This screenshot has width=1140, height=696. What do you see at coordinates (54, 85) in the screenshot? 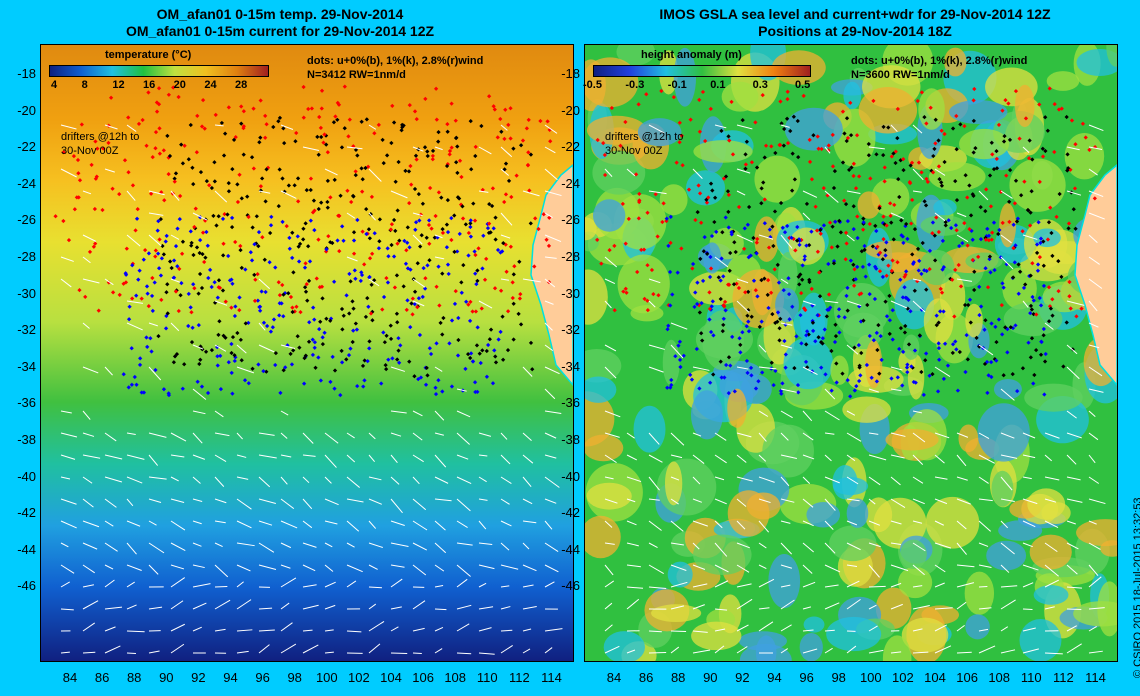
I see `colorbar-tick-label: 4` at bounding box center [54, 85].